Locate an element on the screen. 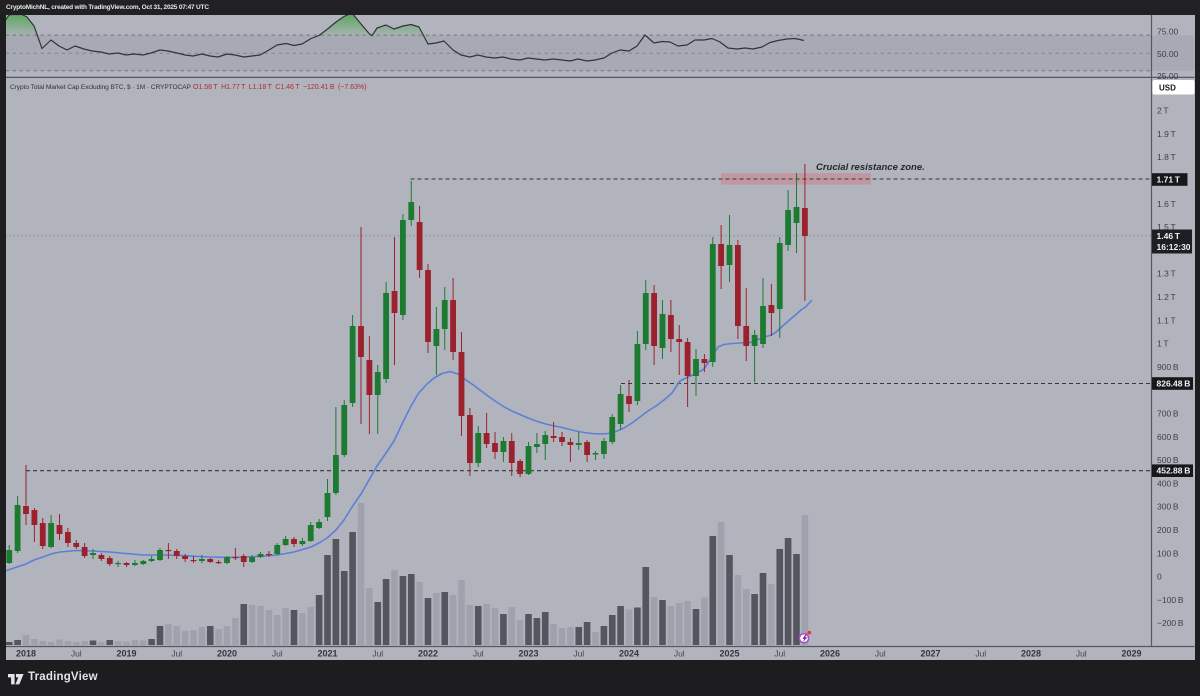 Image resolution: width=1200 pixels, height=696 pixels. svg-text: 1.1 T is located at coordinates (1166, 320).